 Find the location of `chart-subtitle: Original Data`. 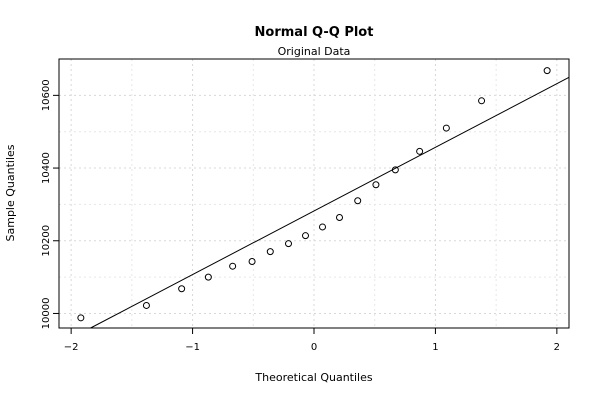

chart-subtitle: Original Data is located at coordinates (314, 51).